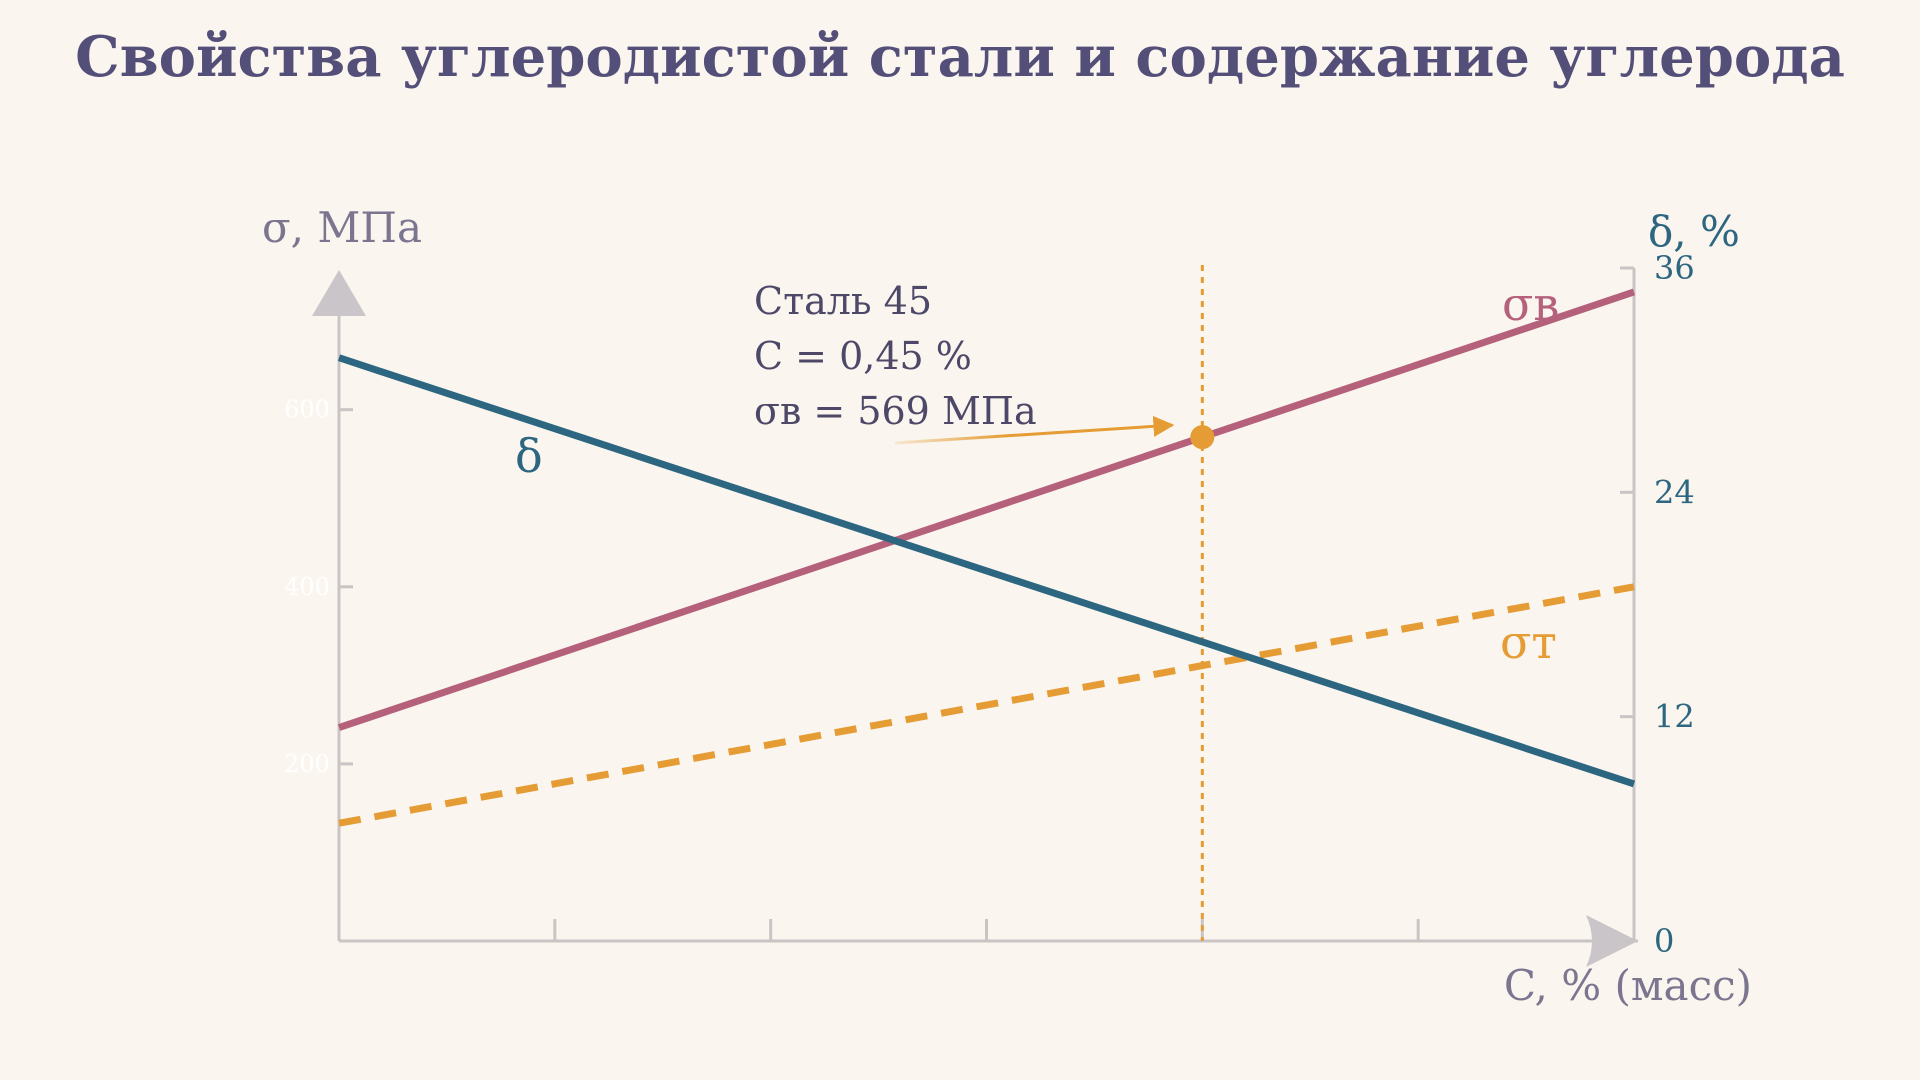  Describe the element at coordinates (843, 301) in the screenshot. I see `annotation-line-1: Сталь 45` at that location.